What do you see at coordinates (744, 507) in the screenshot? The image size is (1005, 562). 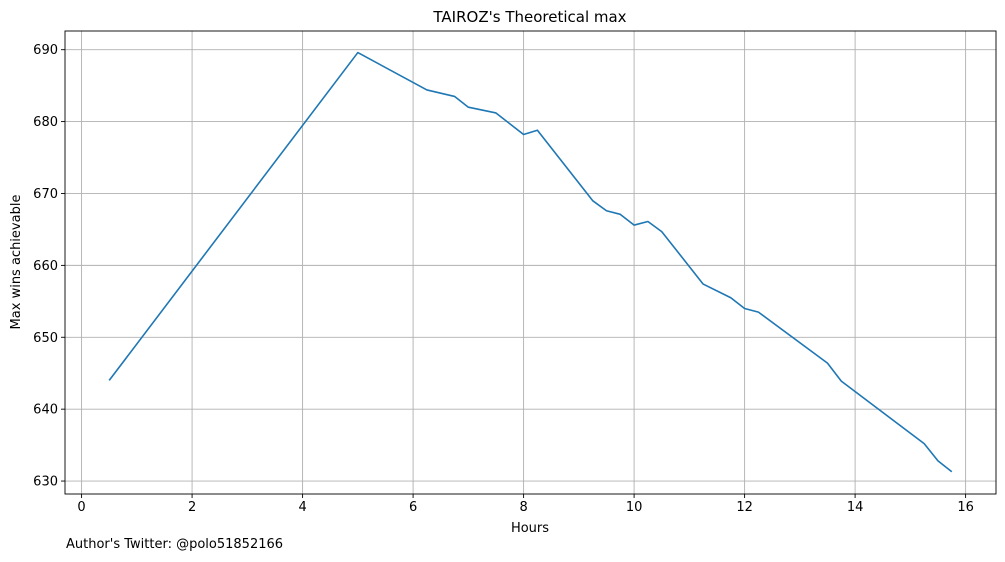 I see `x-tick-label: 12` at bounding box center [744, 507].